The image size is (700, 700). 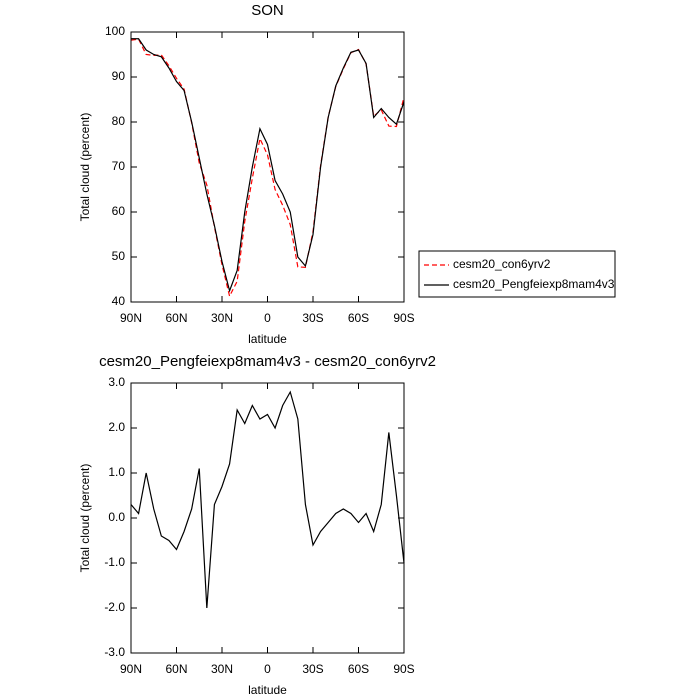 What do you see at coordinates (114, 652) in the screenshot?
I see `y-tick-label: -3.0` at bounding box center [114, 652].